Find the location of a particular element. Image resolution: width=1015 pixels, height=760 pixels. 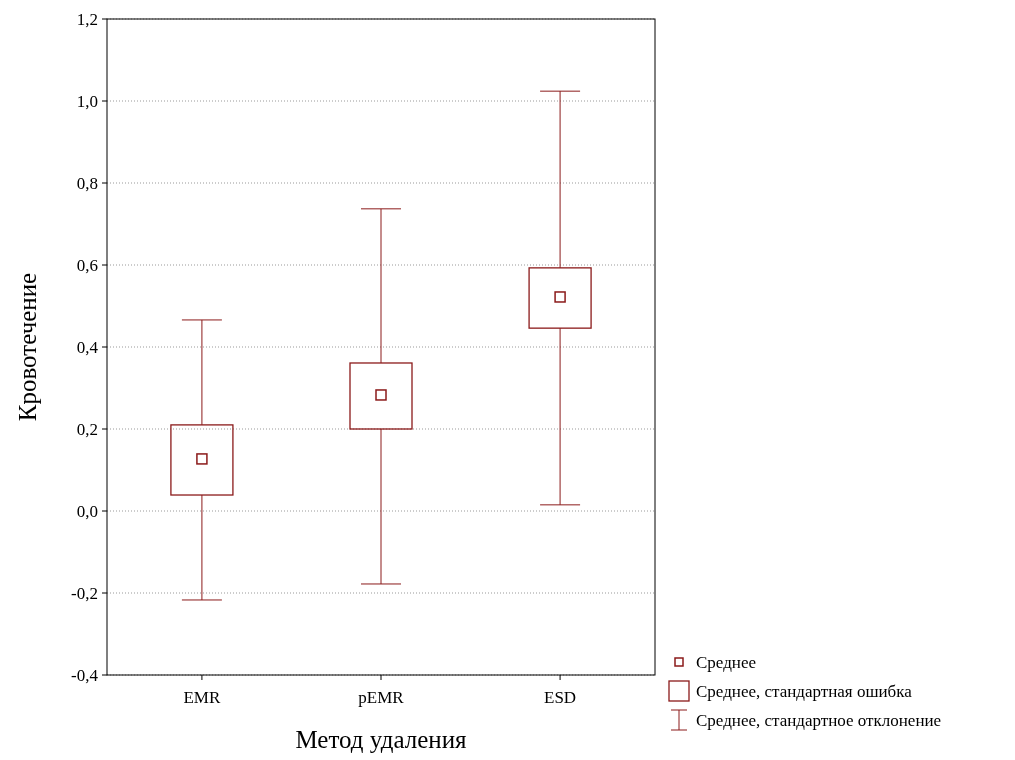

x-tick-label: EMR is located at coordinates (202, 697).